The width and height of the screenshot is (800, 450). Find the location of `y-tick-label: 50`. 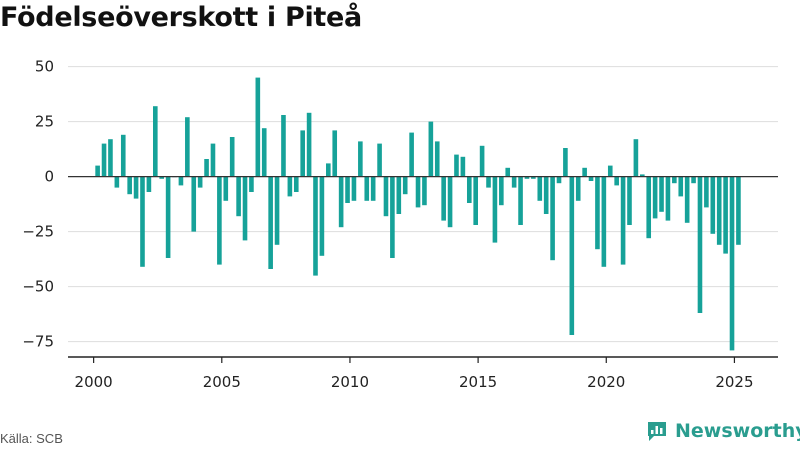

y-tick-label: 50 is located at coordinates (44, 67).